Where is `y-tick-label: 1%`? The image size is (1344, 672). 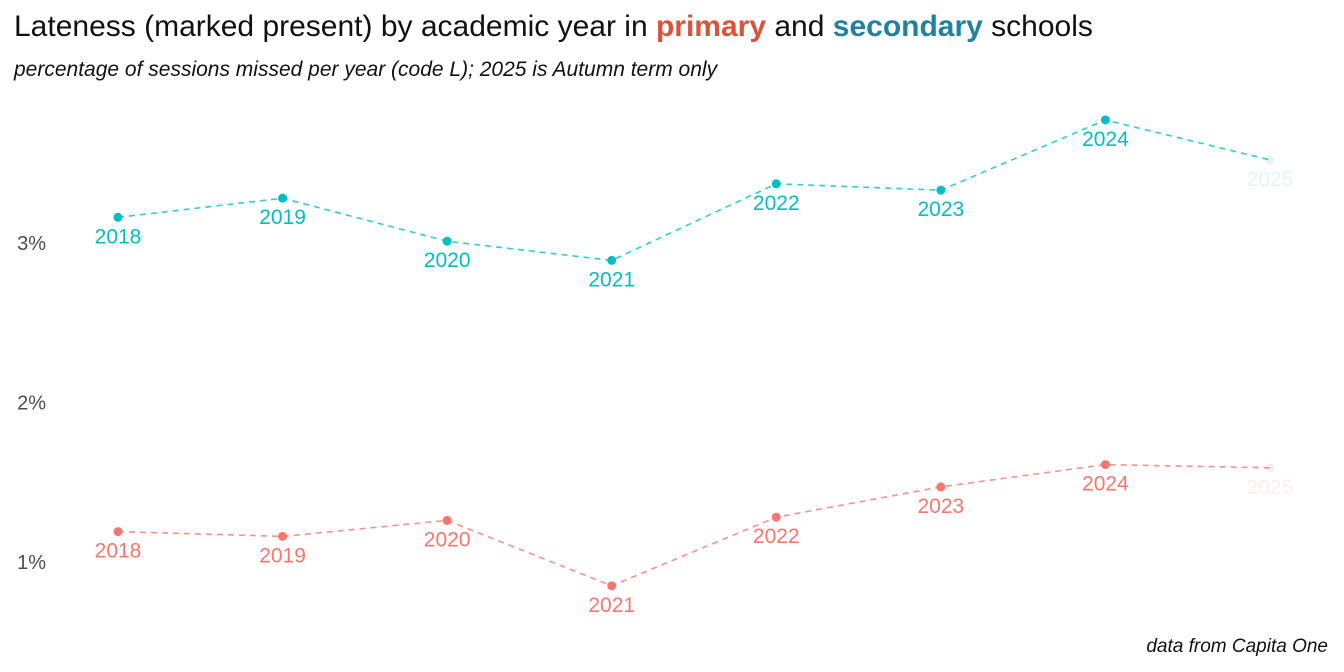 y-tick-label: 1% is located at coordinates (31, 563).